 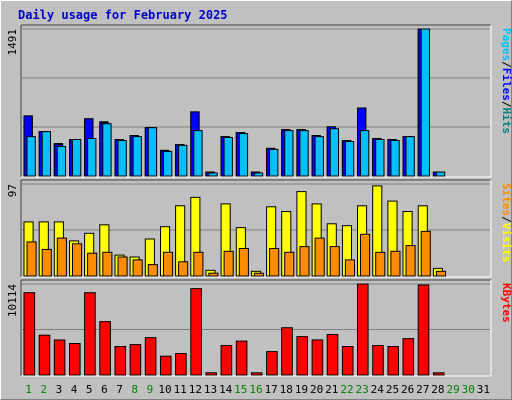 What do you see at coordinates (407, 389) in the screenshot?
I see `day-label-26: 26` at bounding box center [407, 389].